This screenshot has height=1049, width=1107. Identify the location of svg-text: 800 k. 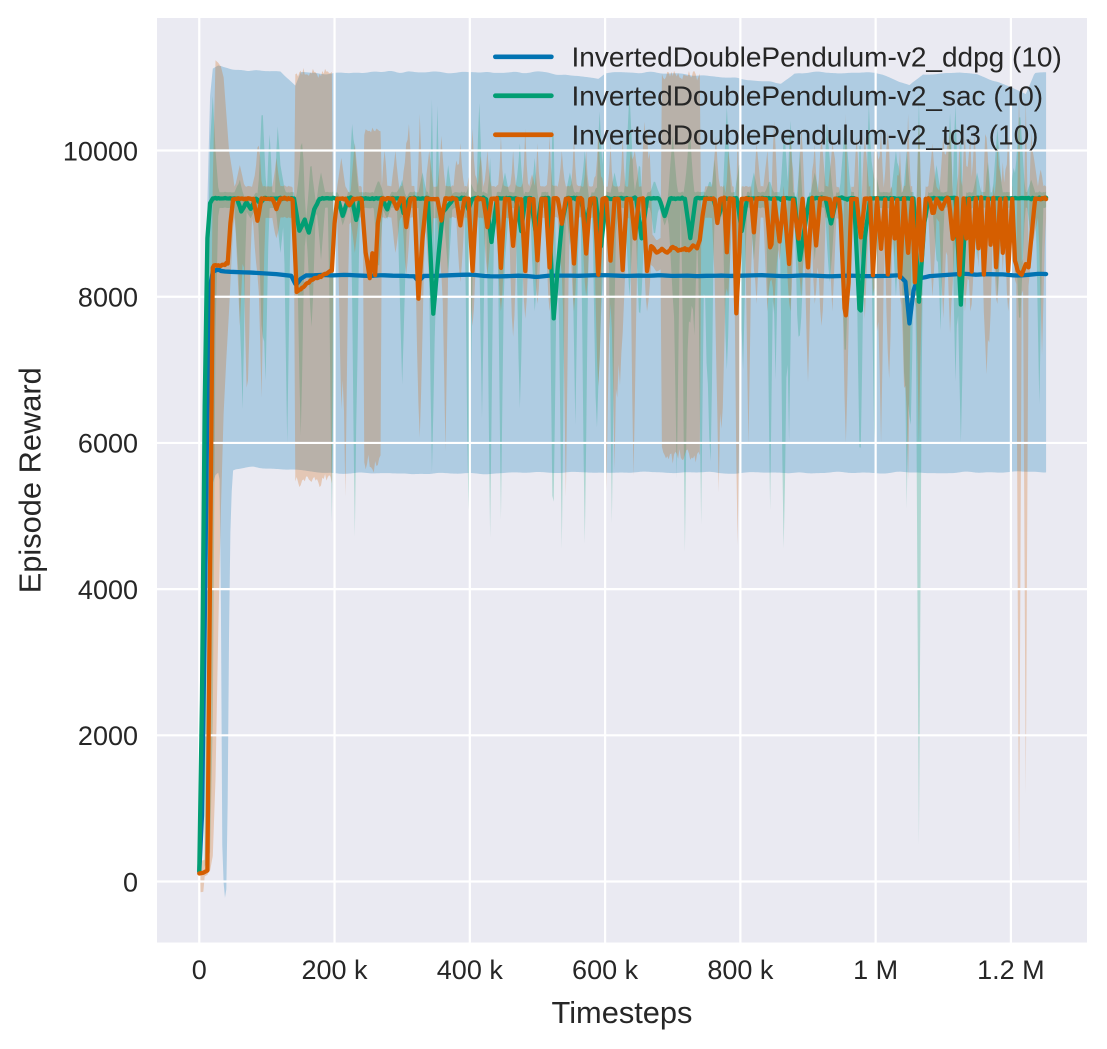
(740, 970).